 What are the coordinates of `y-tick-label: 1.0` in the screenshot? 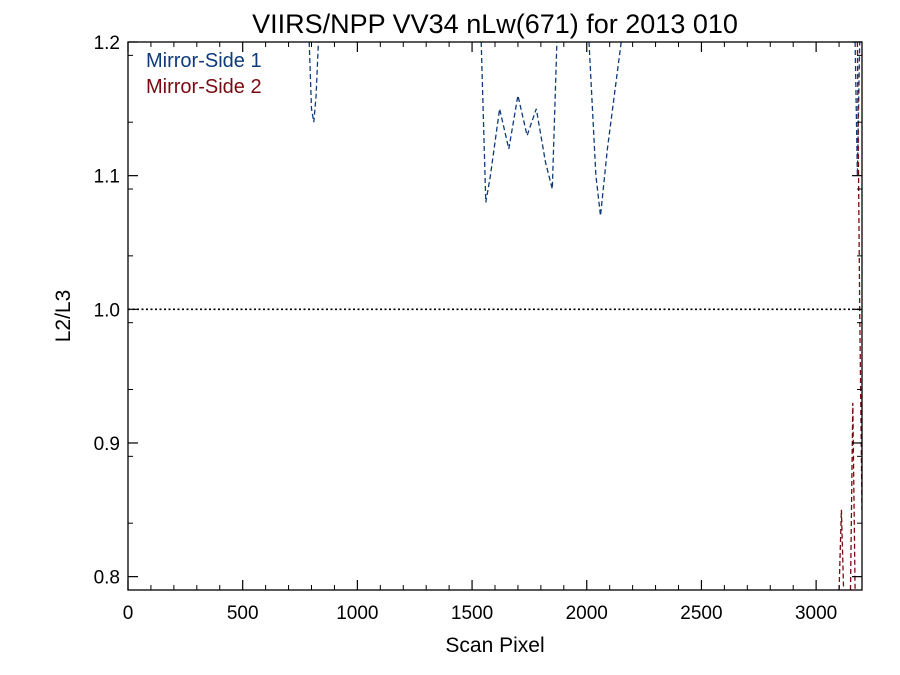 It's located at (107, 310).